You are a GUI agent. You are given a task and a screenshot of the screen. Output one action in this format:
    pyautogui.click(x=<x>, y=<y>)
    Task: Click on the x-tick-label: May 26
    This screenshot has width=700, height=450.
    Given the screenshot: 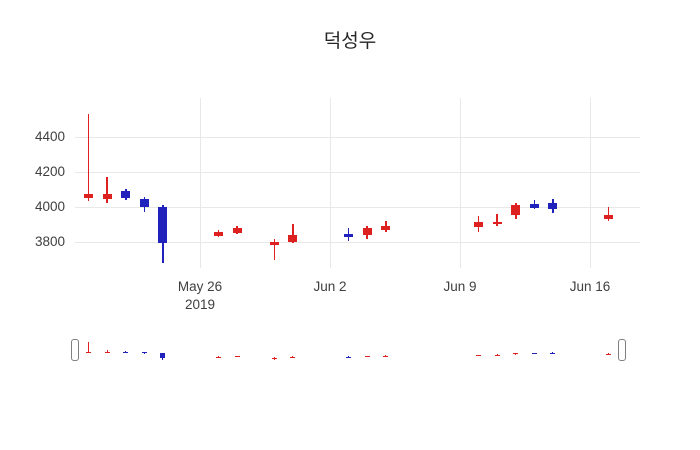 What is the action you would take?
    pyautogui.click(x=200, y=286)
    